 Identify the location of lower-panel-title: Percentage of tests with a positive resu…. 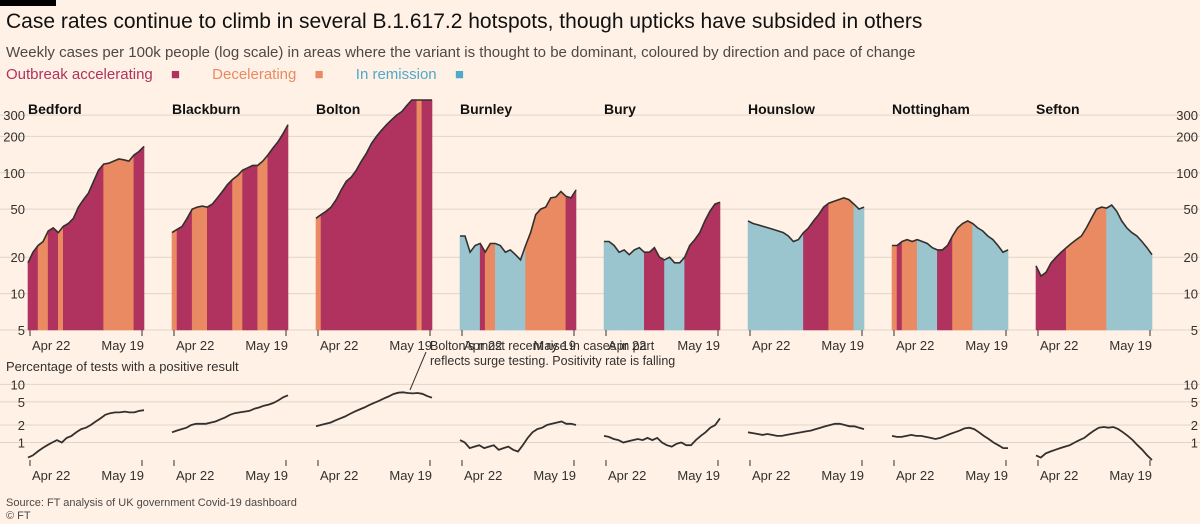
(122, 366).